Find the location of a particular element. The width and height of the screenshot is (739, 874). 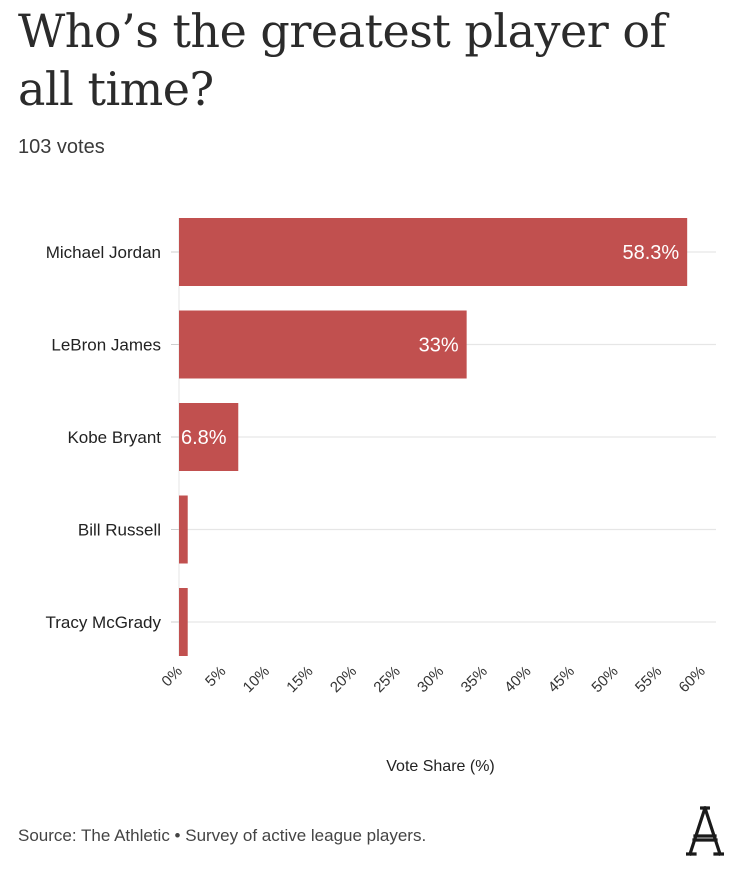

vote-count: 103 votes is located at coordinates (61, 147).